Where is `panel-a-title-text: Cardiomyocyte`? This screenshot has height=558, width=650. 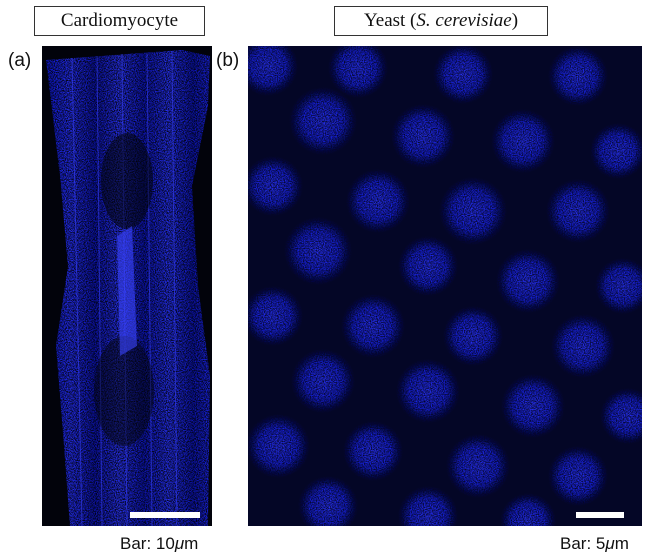
panel-a-title-text: Cardiomyocyte is located at coordinates (119, 20).